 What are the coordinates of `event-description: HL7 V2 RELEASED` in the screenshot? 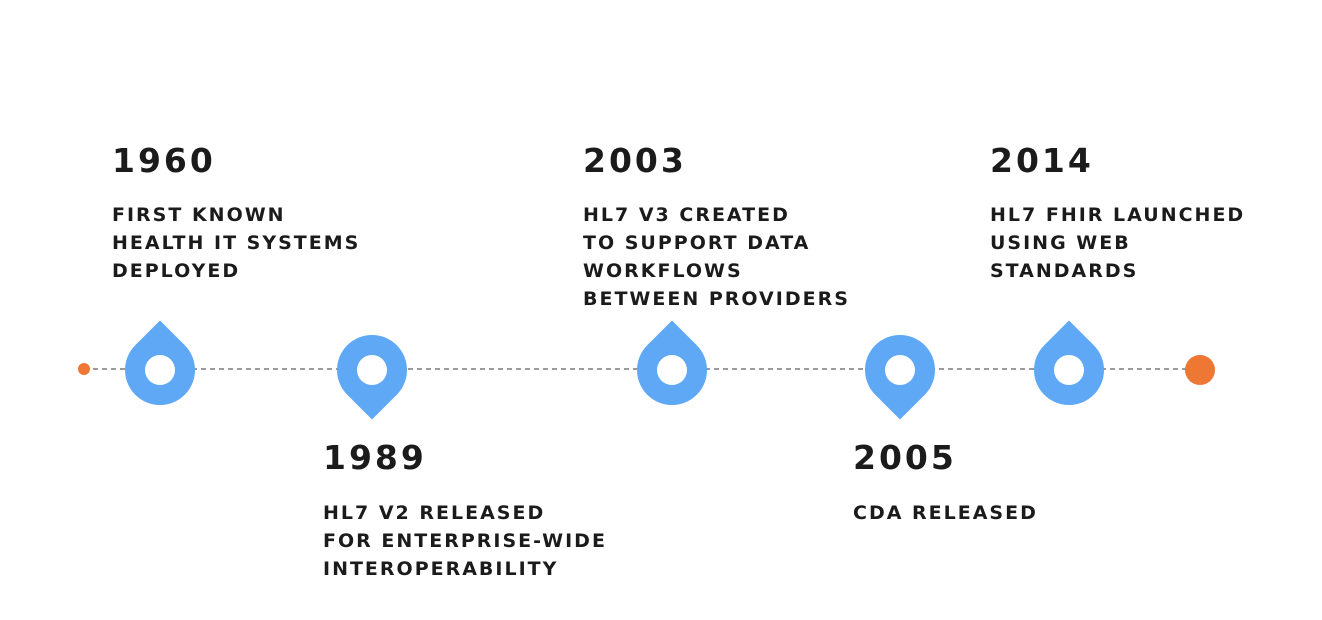 It's located at (434, 513).